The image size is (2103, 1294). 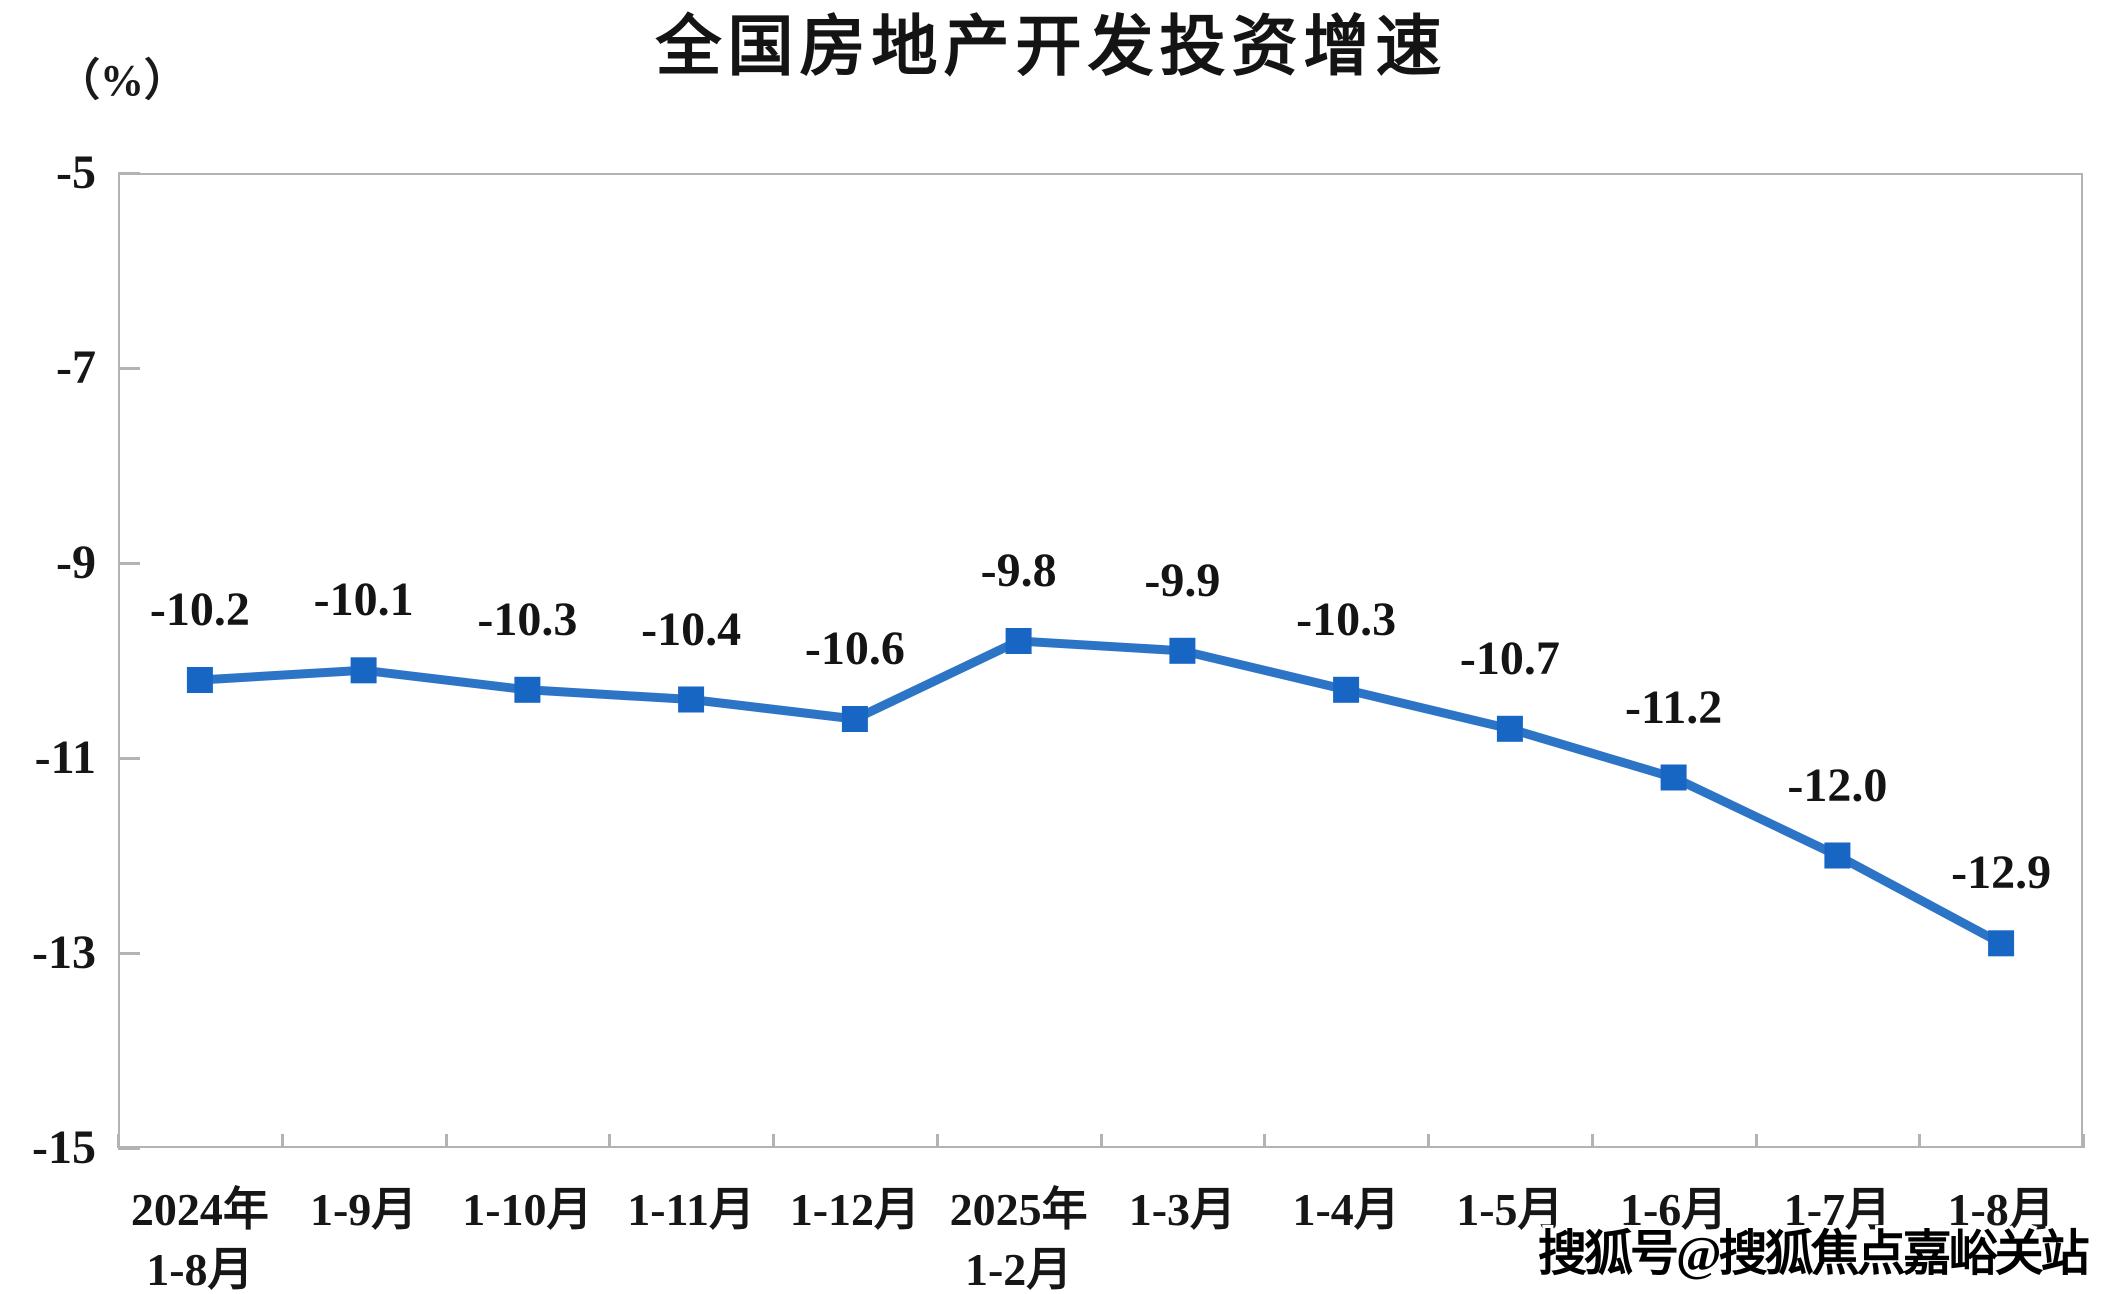 What do you see at coordinates (1346, 1209) in the screenshot?
I see `x-category-label: 1-4月` at bounding box center [1346, 1209].